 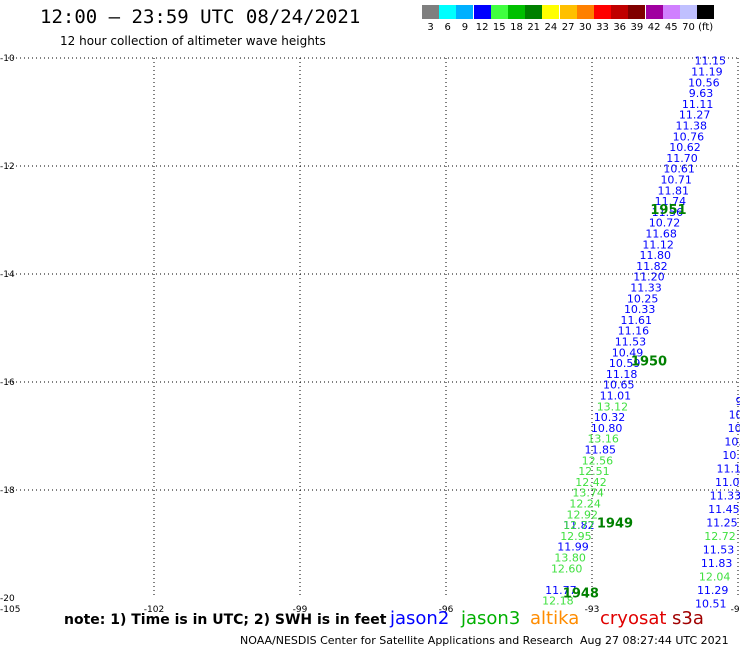 I want to click on data-value-jason2: 10.56, so click(x=704, y=82).